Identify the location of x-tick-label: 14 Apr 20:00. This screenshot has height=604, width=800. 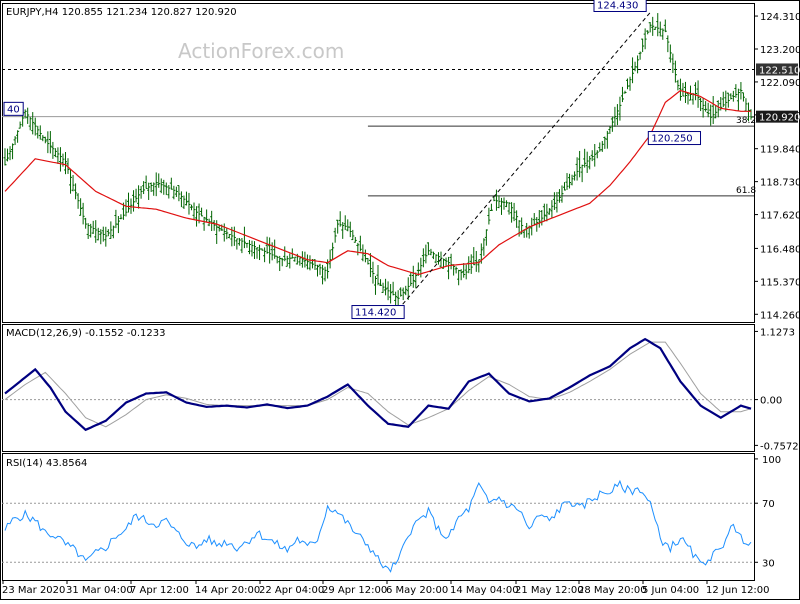
(227, 590).